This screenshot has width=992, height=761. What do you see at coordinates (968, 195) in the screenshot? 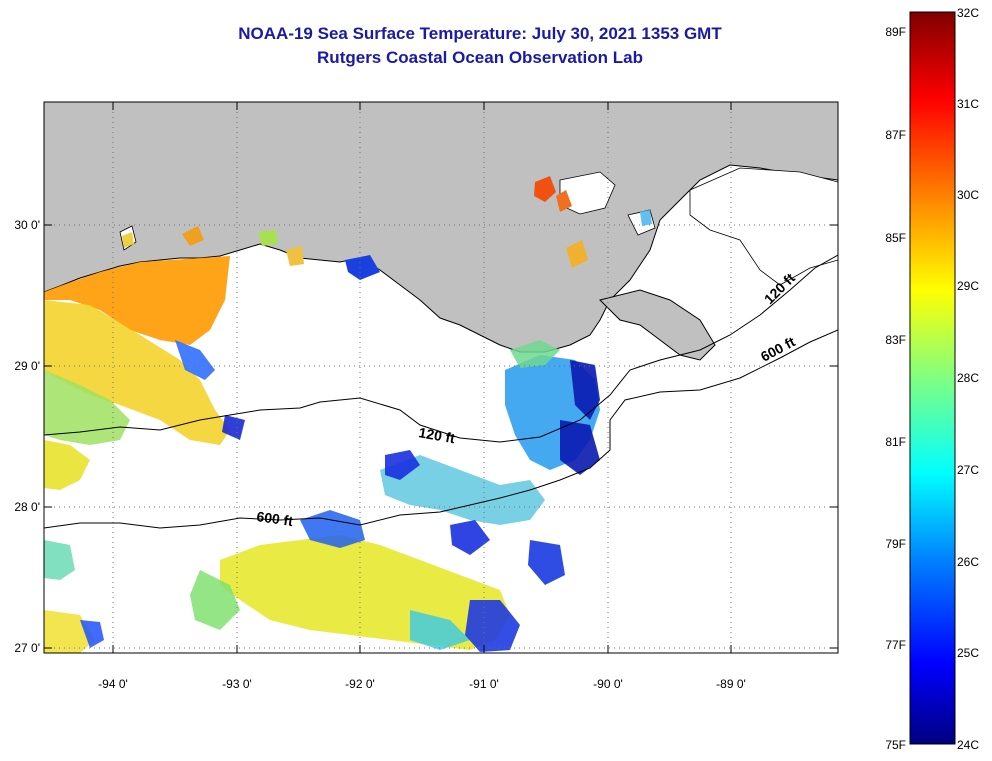
I see `celsius-label: 30C` at bounding box center [968, 195].